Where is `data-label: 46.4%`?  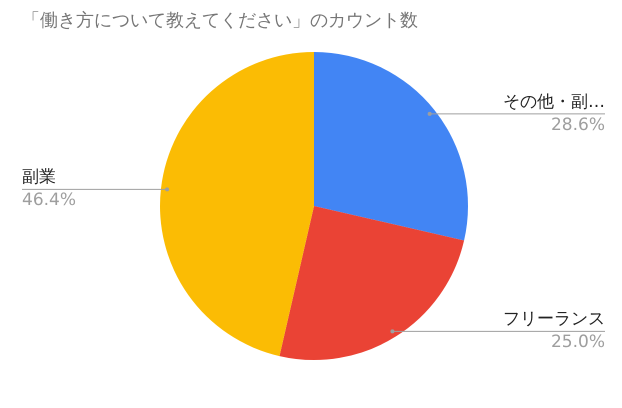
data-label: 46.4% is located at coordinates (49, 200).